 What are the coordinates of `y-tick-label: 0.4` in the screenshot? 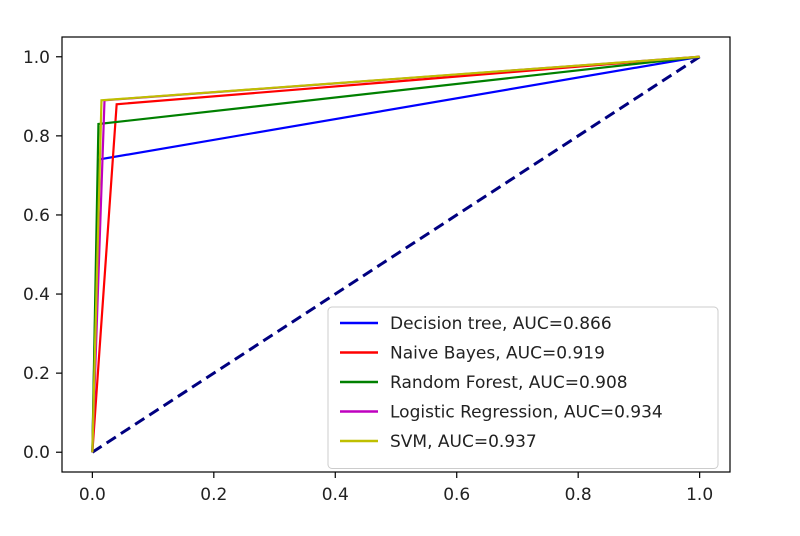 It's located at (36, 295).